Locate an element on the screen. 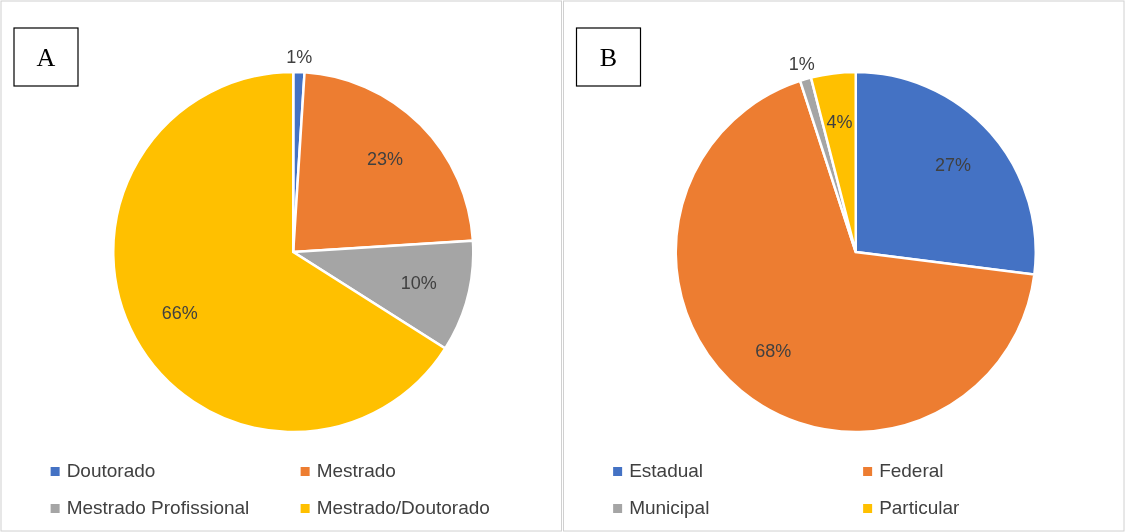 Image resolution: width=1125 pixels, height=532 pixels. legend-label: Estadual is located at coordinates (666, 471).